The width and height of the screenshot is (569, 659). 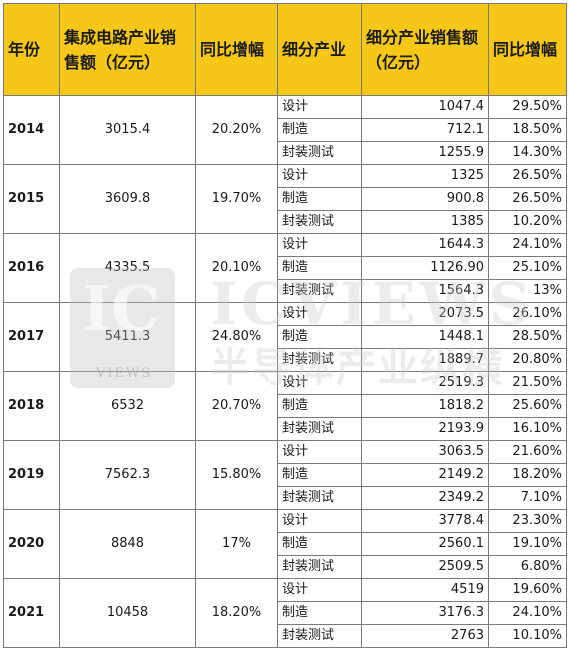 I want to click on segment-sales-cell: 1818.2, so click(x=425, y=406).